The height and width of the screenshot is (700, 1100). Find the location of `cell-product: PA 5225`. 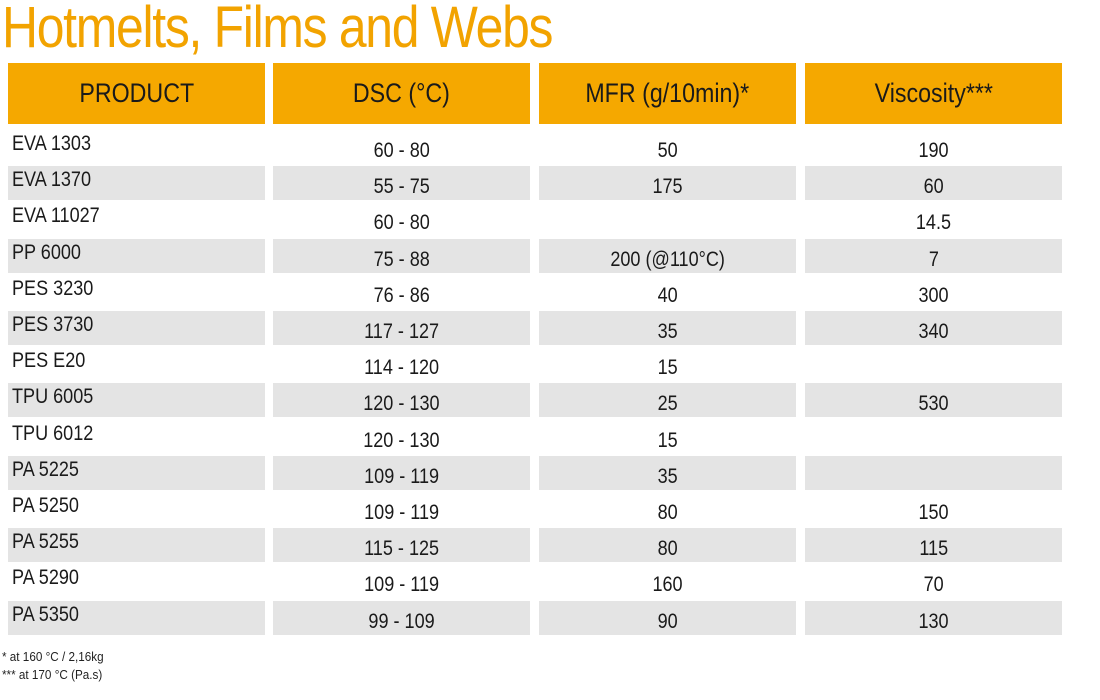

cell-product: PA 5225 is located at coordinates (136, 472).